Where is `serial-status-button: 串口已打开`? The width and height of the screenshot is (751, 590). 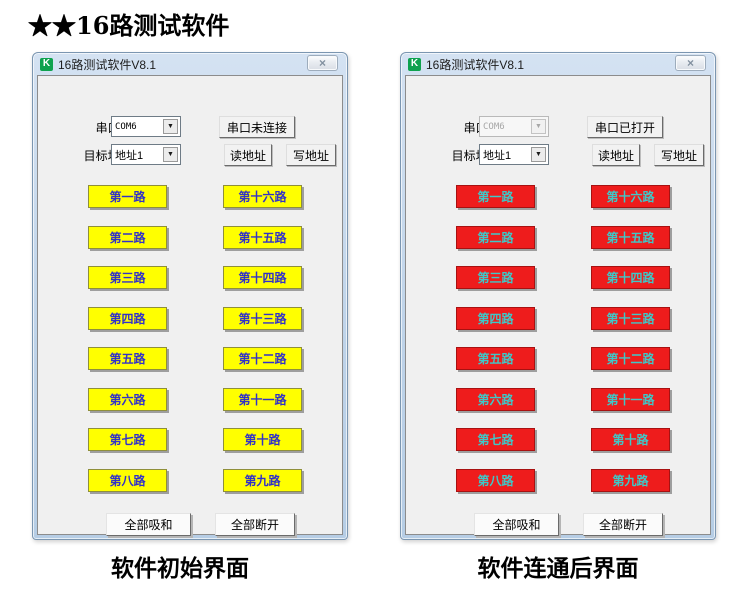 serial-status-button: 串口已打开 is located at coordinates (625, 127).